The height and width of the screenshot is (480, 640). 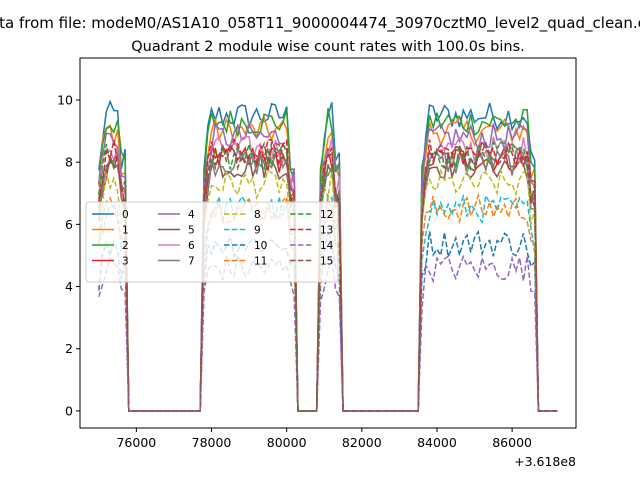 What do you see at coordinates (68, 255) in the screenshot?
I see `y-axis: 0 2 4 6 8 10` at bounding box center [68, 255].